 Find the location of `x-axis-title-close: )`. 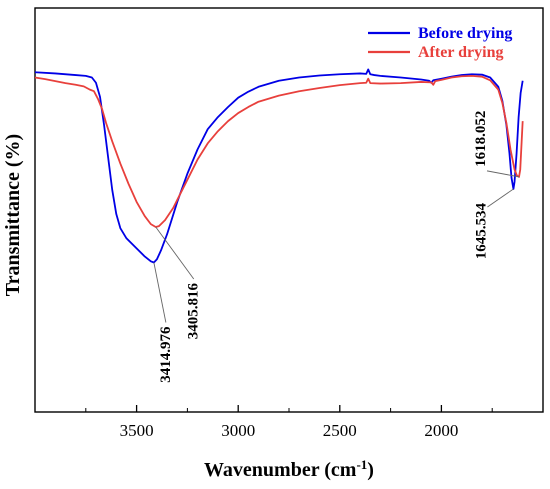

x-axis-title-close: ) is located at coordinates (370, 470).